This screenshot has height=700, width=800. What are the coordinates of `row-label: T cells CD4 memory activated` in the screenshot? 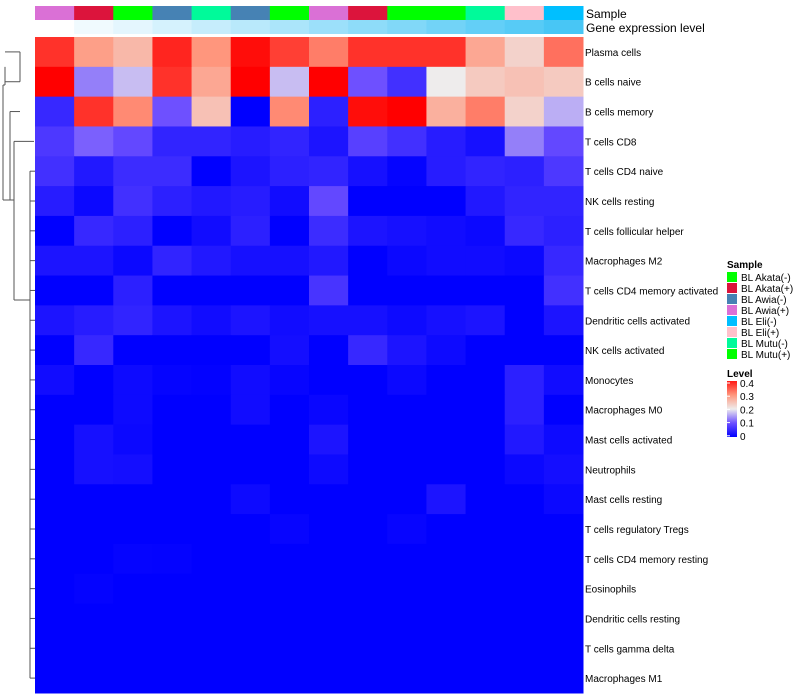 It's located at (651, 291).